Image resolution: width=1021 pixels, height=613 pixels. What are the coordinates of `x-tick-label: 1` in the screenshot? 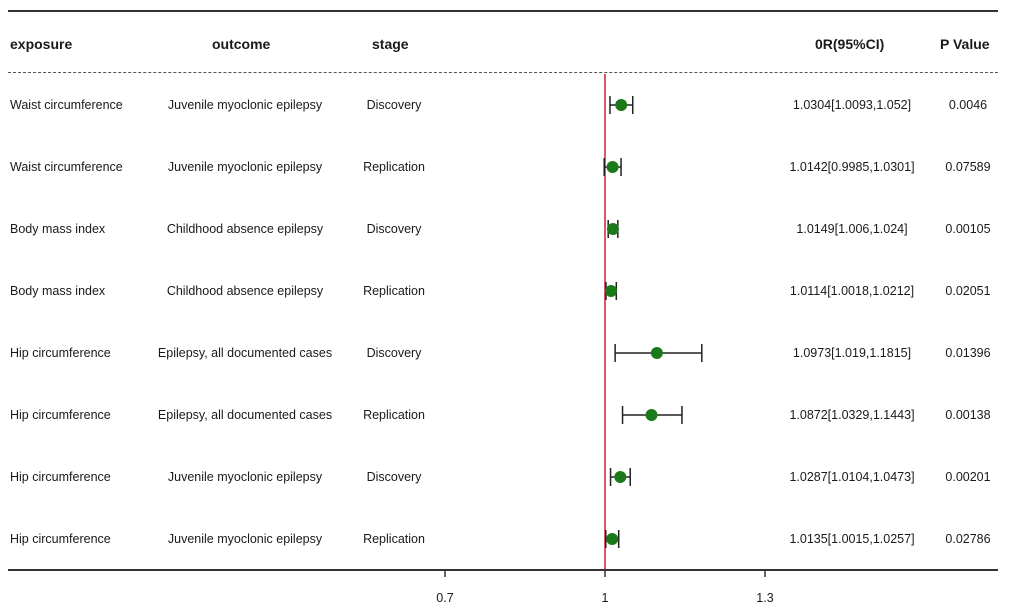 It's located at (605, 598).